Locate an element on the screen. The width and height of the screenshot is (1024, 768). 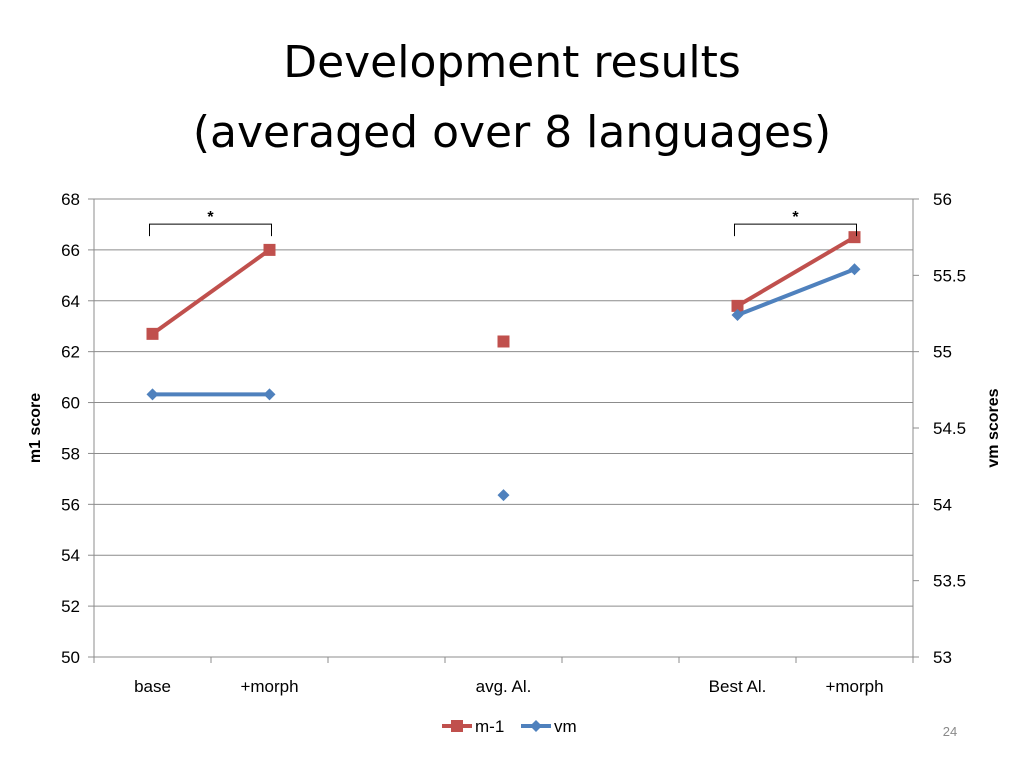
left-tick-label: 52 is located at coordinates (70, 606).